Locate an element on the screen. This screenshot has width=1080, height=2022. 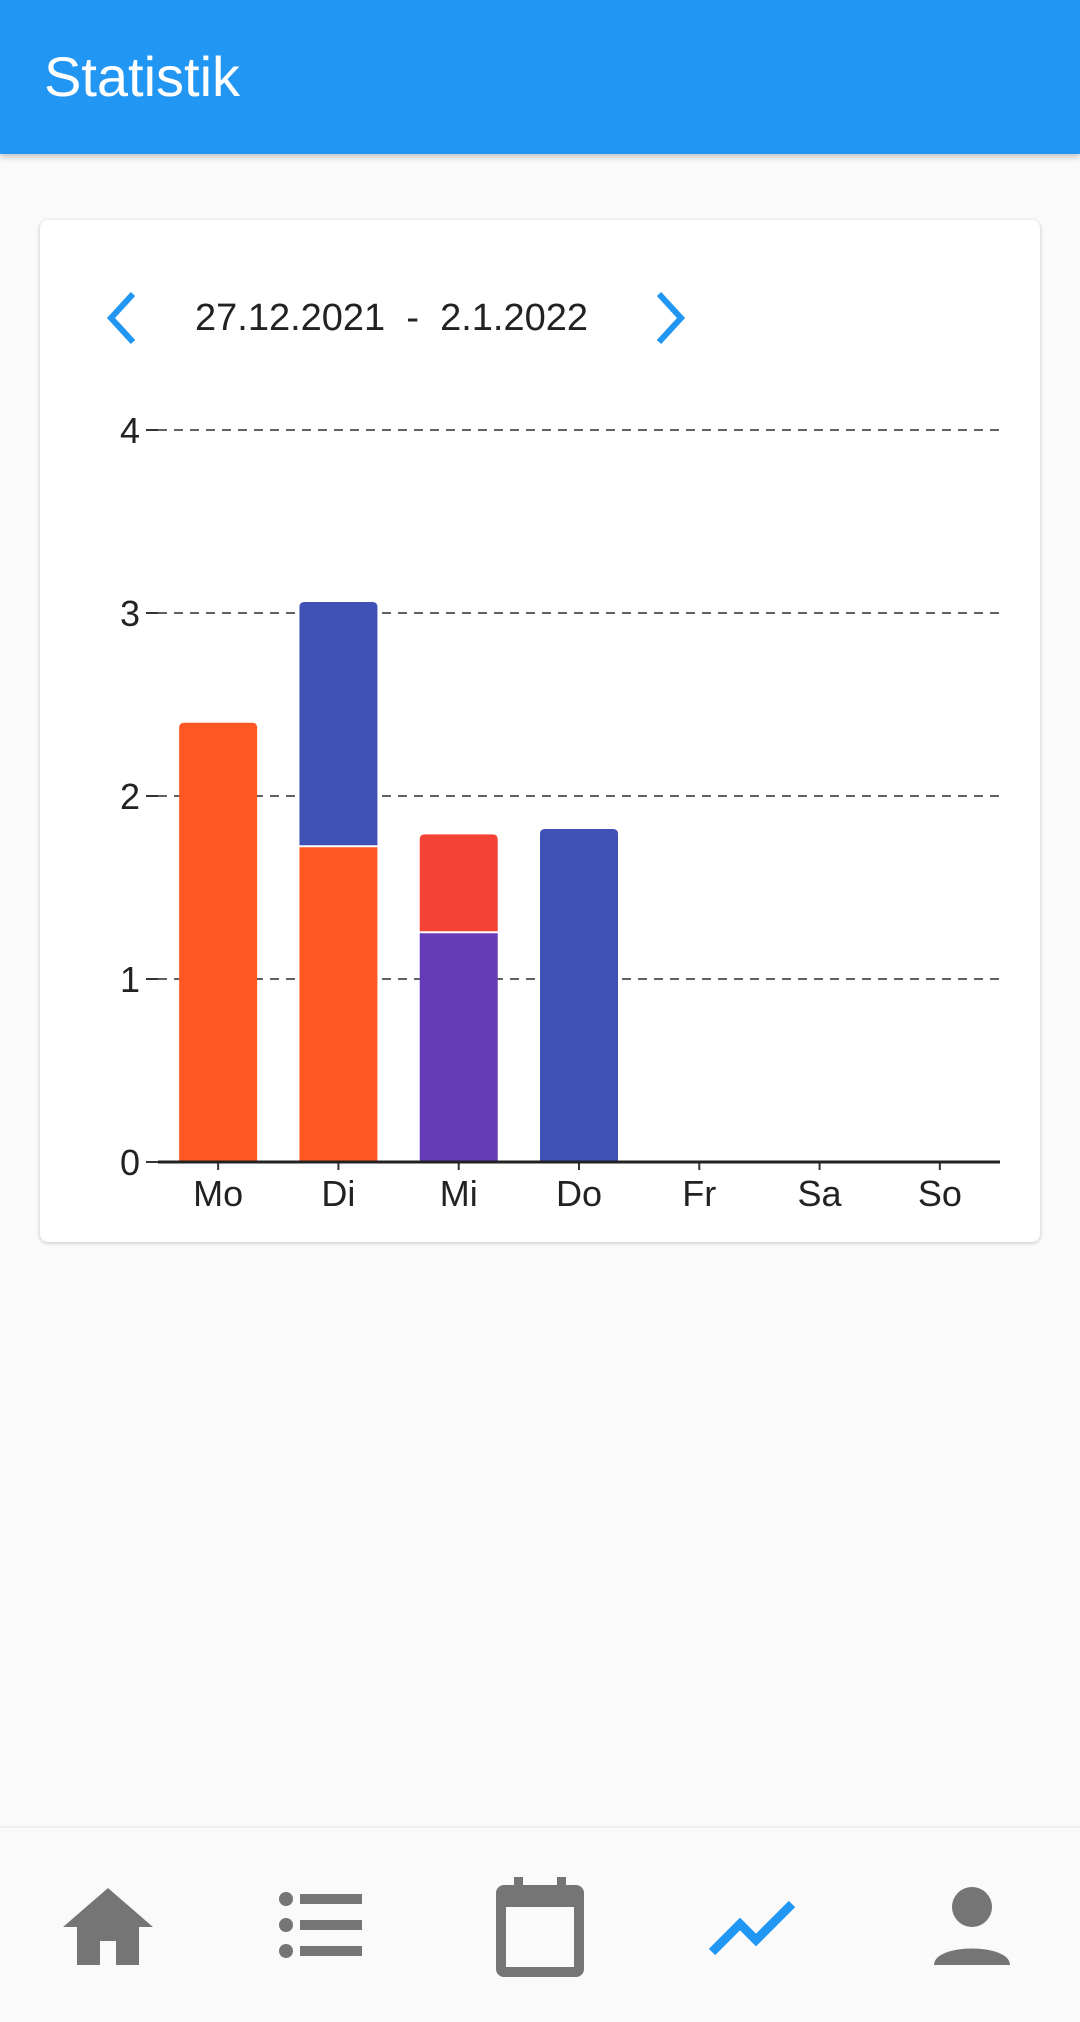
nav-list is located at coordinates (322, 1927).